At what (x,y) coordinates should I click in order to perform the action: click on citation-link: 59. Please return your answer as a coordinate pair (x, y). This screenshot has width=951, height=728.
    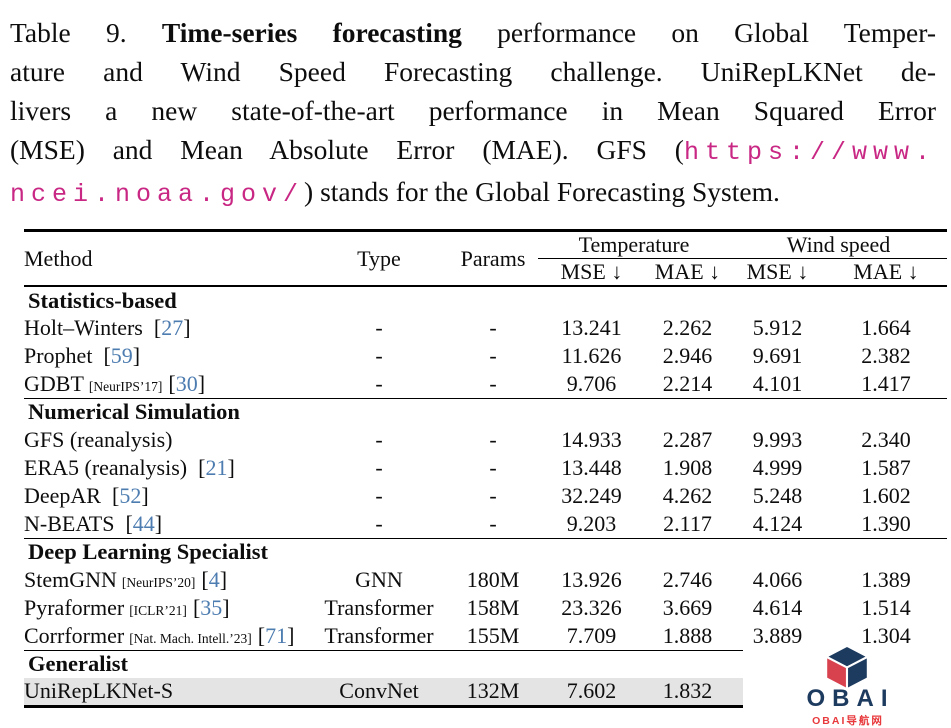
    Looking at the image, I should click on (121, 355).